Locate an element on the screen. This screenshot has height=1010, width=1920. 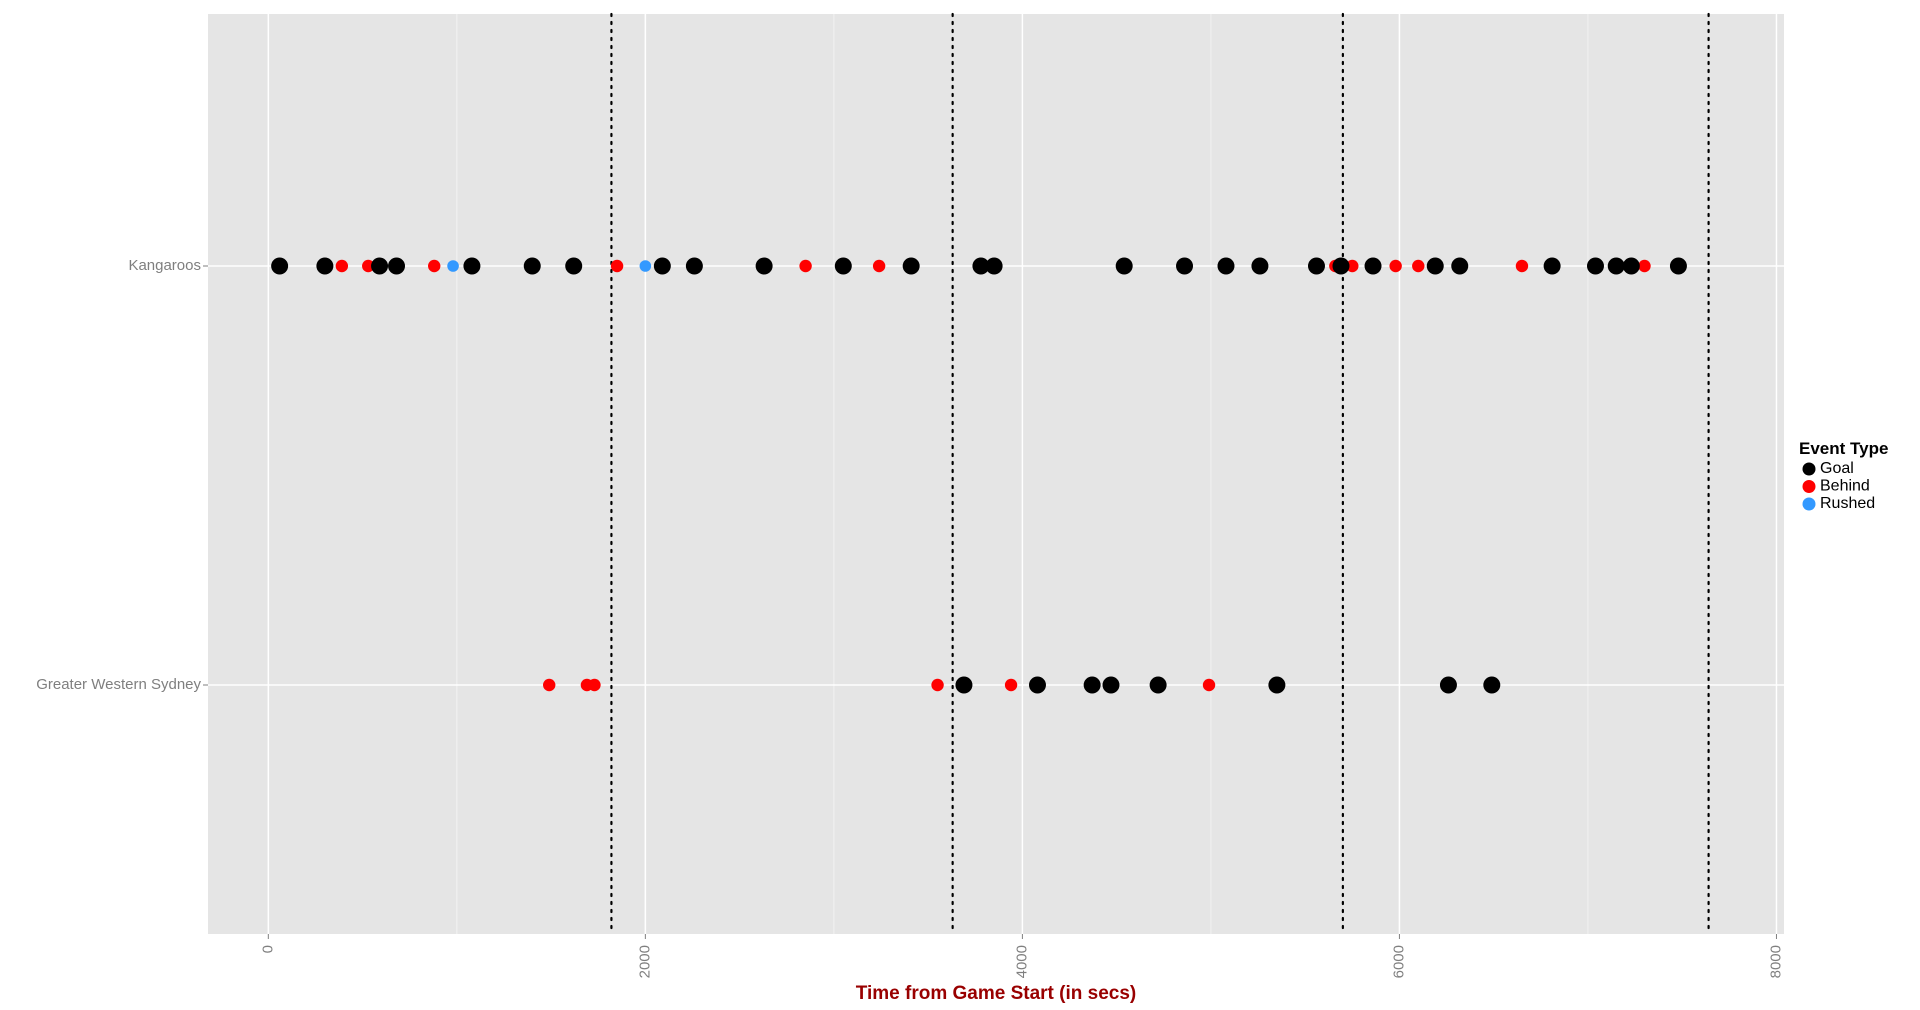
x-tick-label: 4000 is located at coordinates (1021, 961).